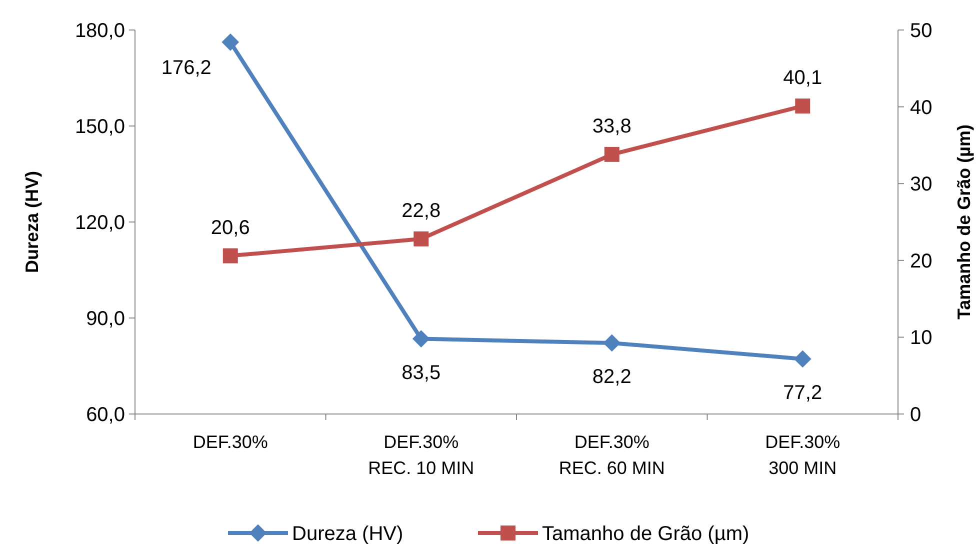 The width and height of the screenshot is (980, 544). Describe the element at coordinates (421, 211) in the screenshot. I see `data-label: 22,8` at that location.